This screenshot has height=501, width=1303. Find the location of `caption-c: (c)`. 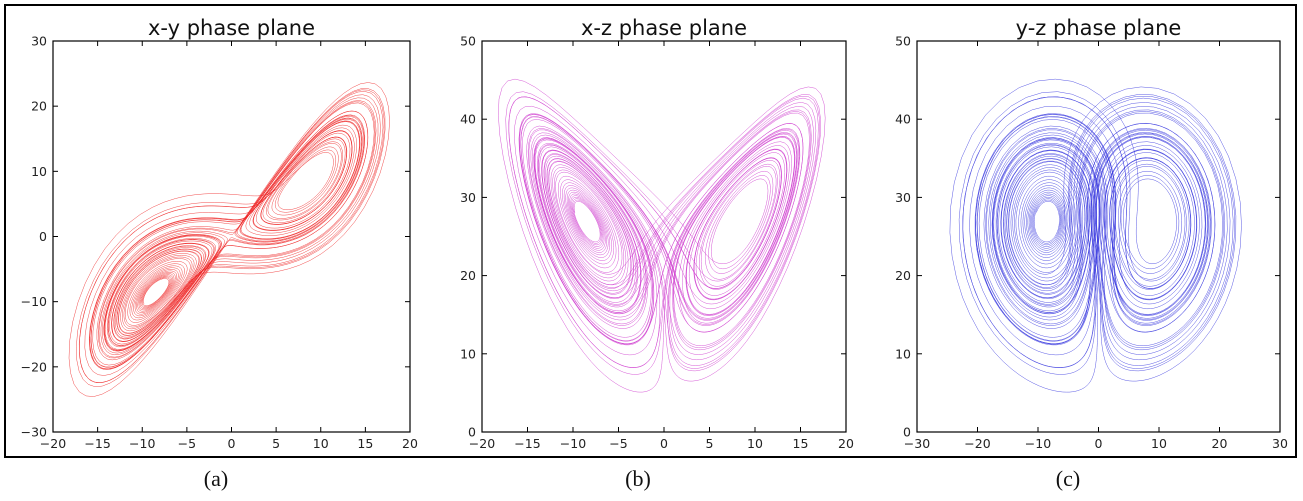

caption-c: (c) is located at coordinates (1068, 478).